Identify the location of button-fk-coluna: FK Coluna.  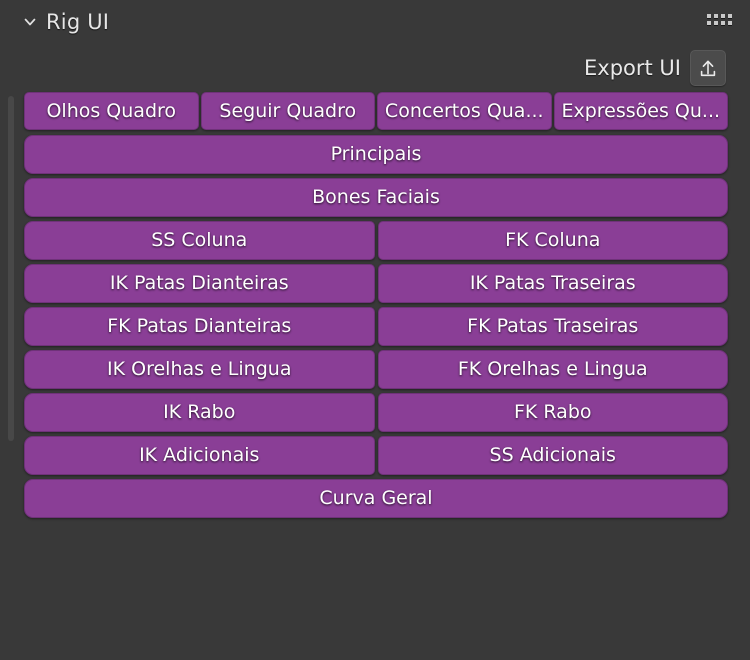
(552, 240).